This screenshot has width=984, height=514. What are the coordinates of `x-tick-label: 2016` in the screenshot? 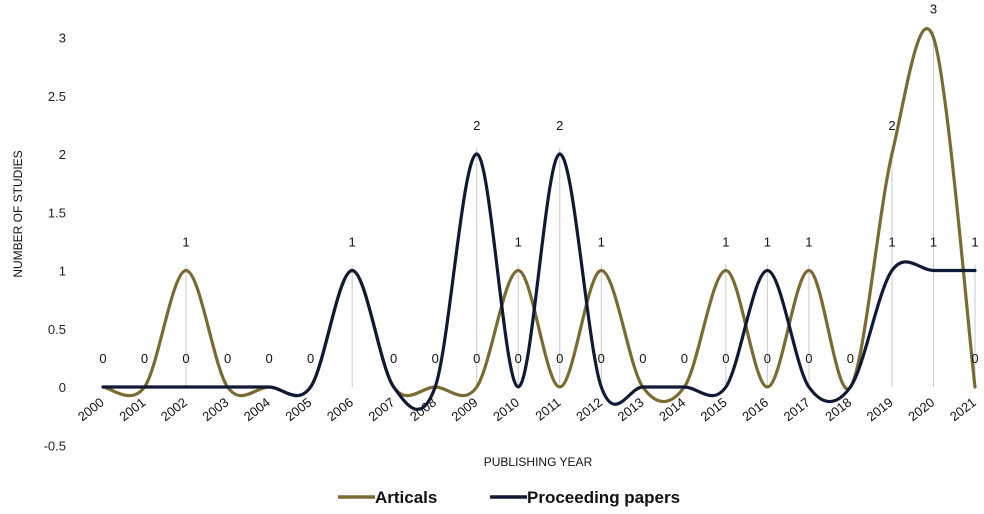 It's located at (755, 410).